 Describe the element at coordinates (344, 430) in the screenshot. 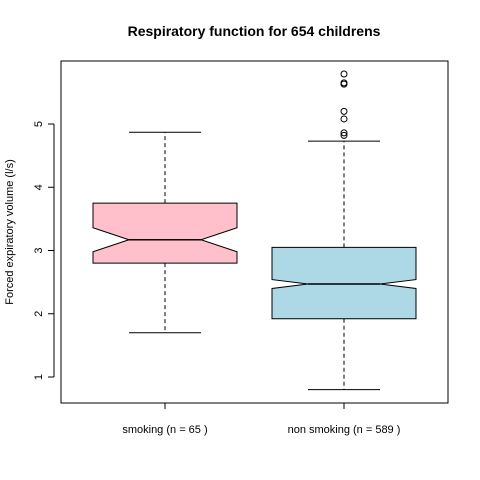

I see `category-label: non smoking (n = 589 )` at that location.